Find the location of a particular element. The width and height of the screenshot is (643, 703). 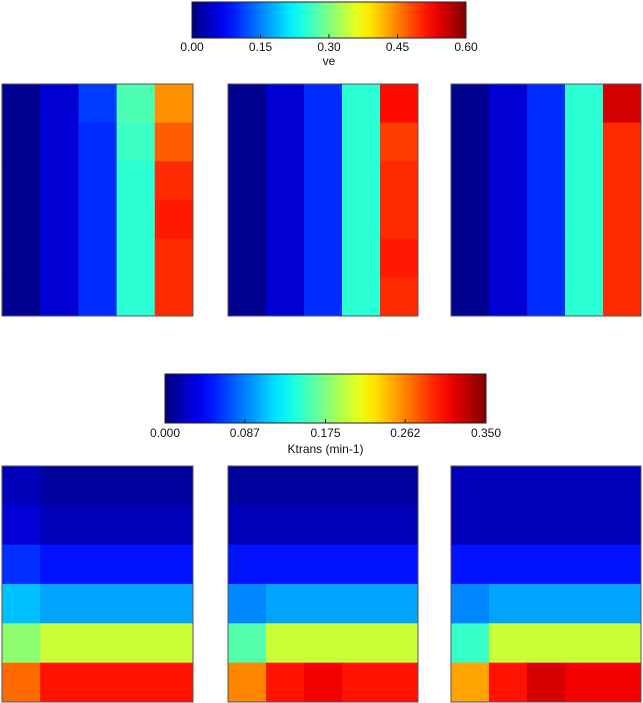

colorbar is located at coordinates (325, 398).